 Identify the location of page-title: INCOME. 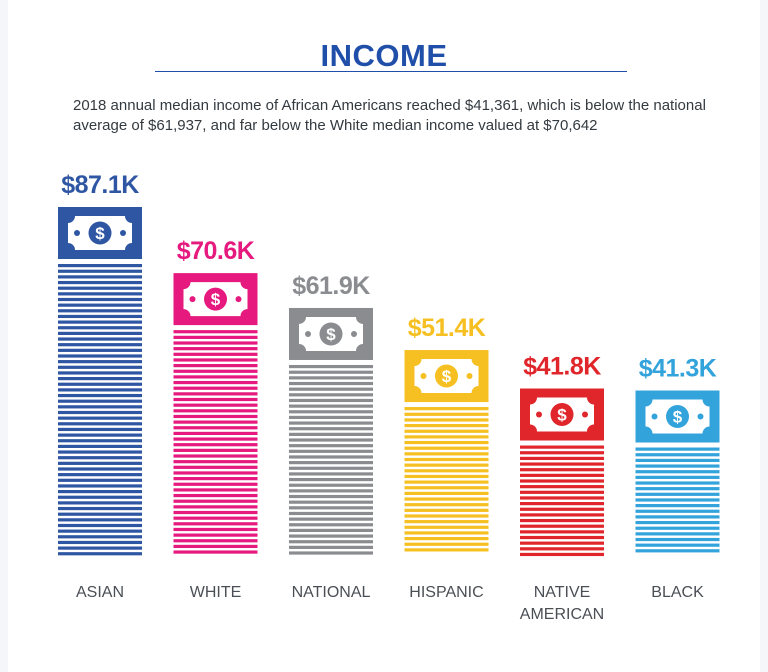
(384, 55).